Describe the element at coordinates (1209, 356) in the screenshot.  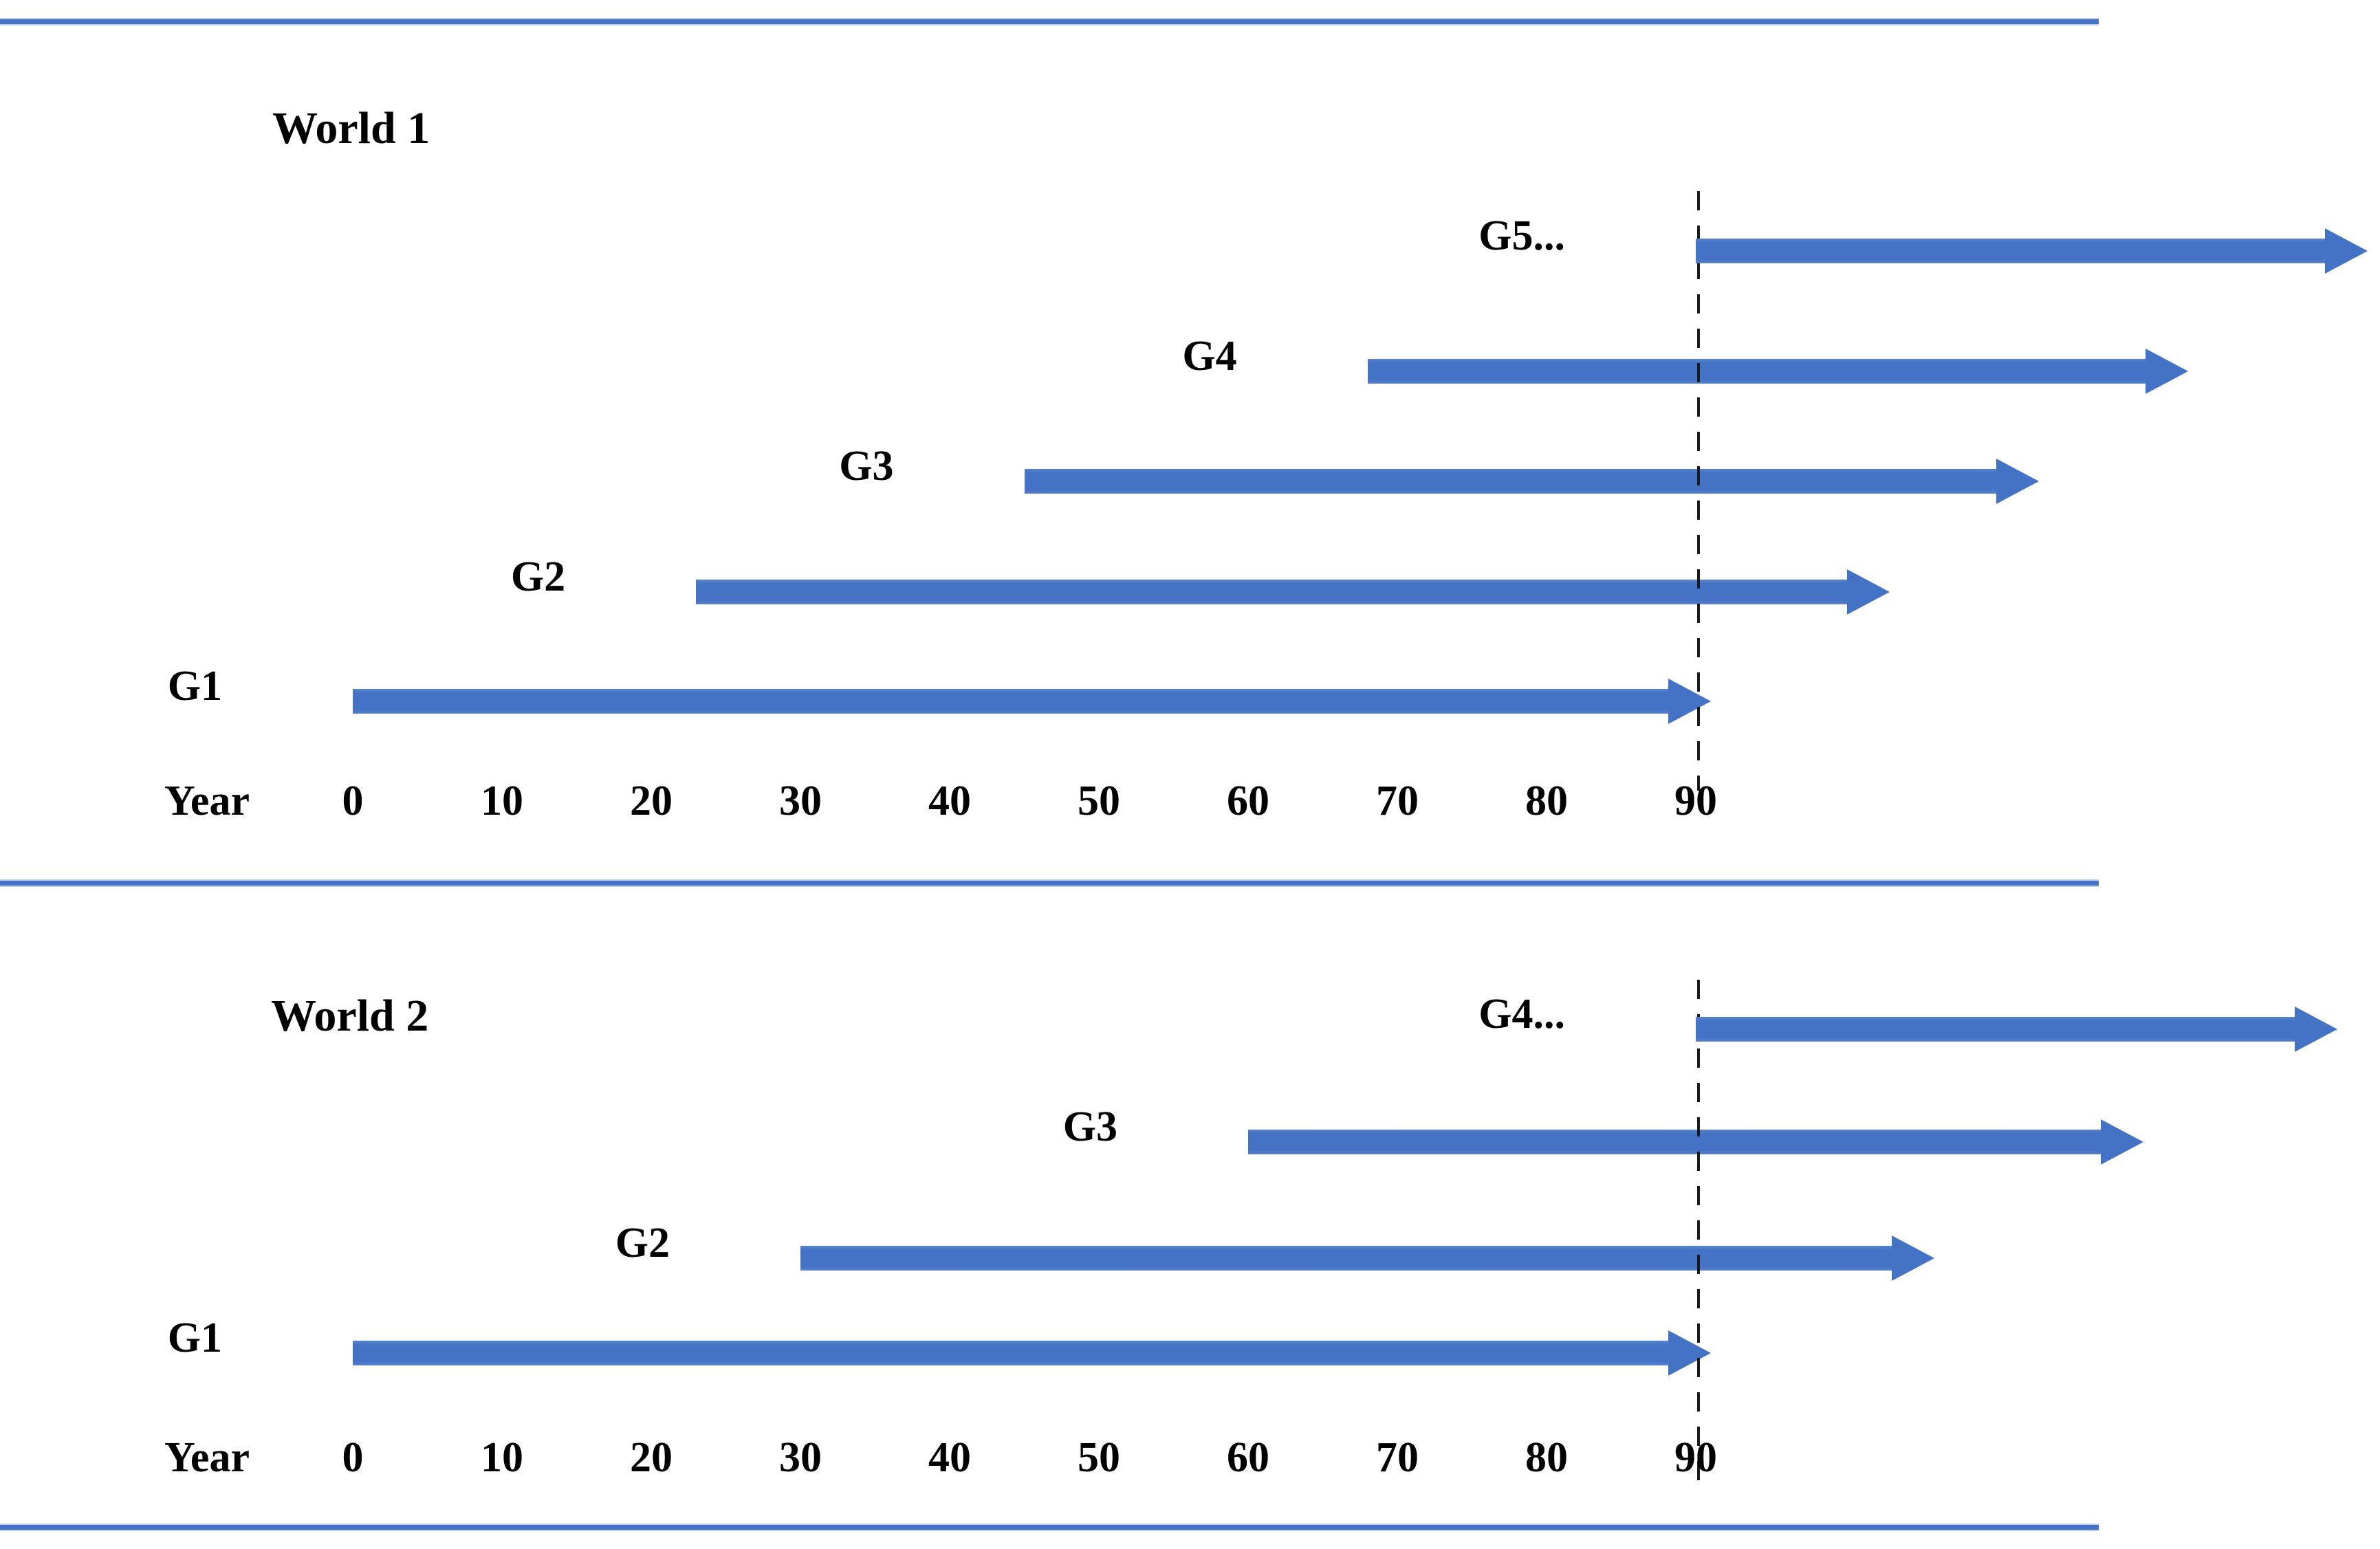
I see `generation-label-4: G4` at that location.